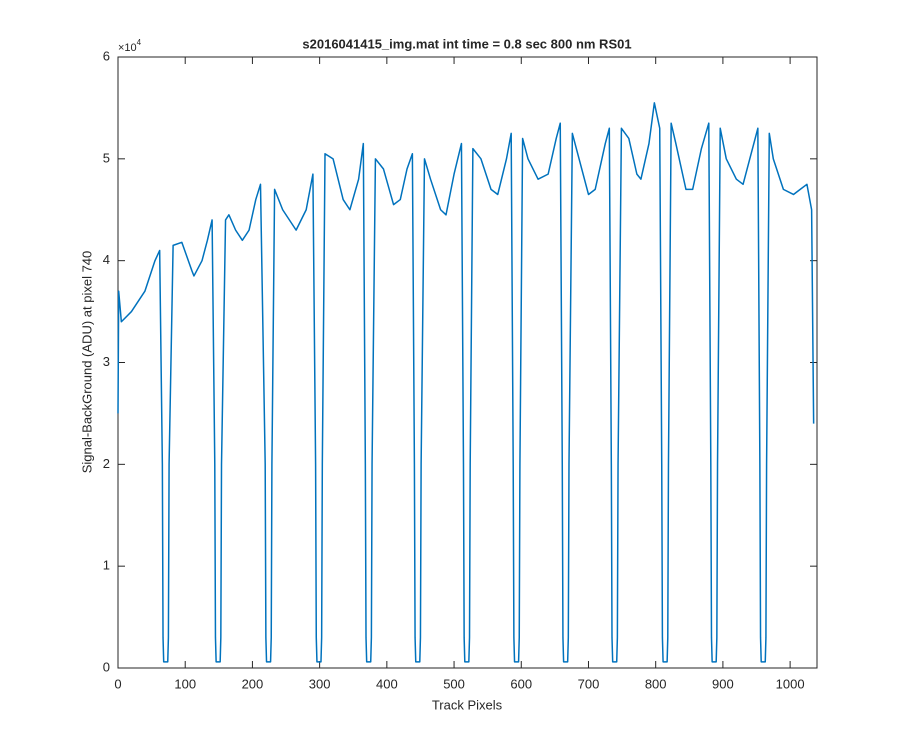  I want to click on x-tick-label: 500, so click(454, 683).